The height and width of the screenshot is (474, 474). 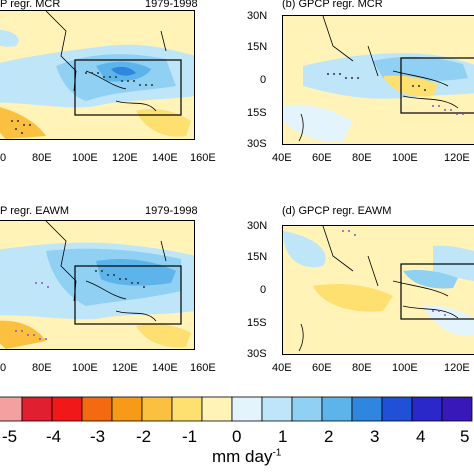 What do you see at coordinates (165, 368) in the screenshot?
I see `panel-c-xtick: 140E` at bounding box center [165, 368].